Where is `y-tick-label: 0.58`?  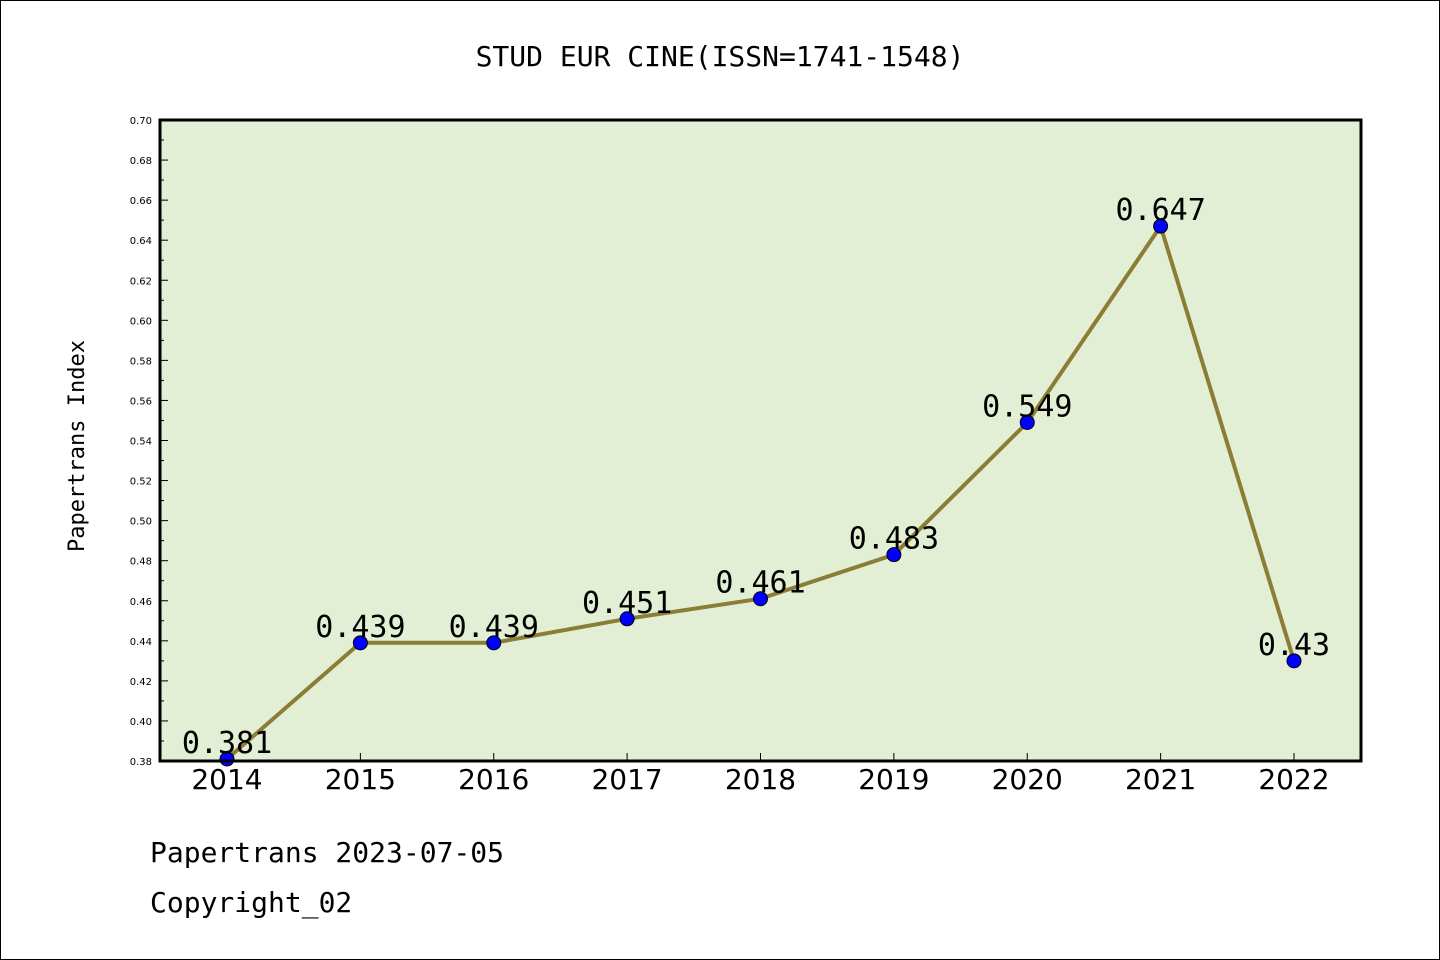
y-tick-label: 0.58 is located at coordinates (141, 361).